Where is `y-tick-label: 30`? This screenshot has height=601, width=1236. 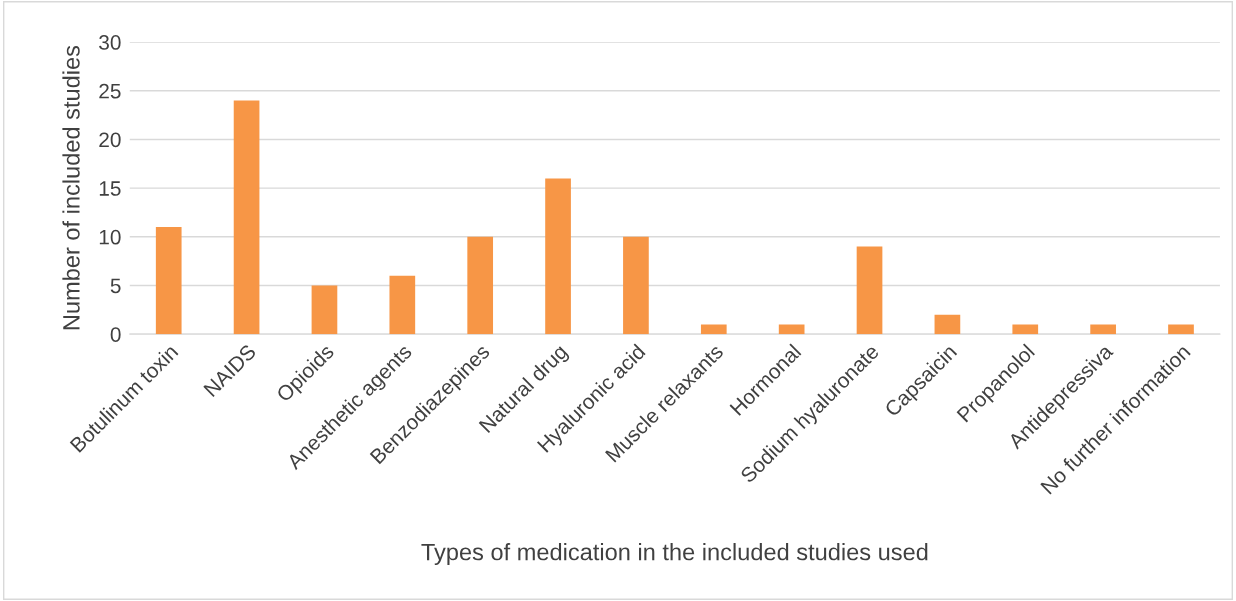 y-tick-label: 30 is located at coordinates (110, 42).